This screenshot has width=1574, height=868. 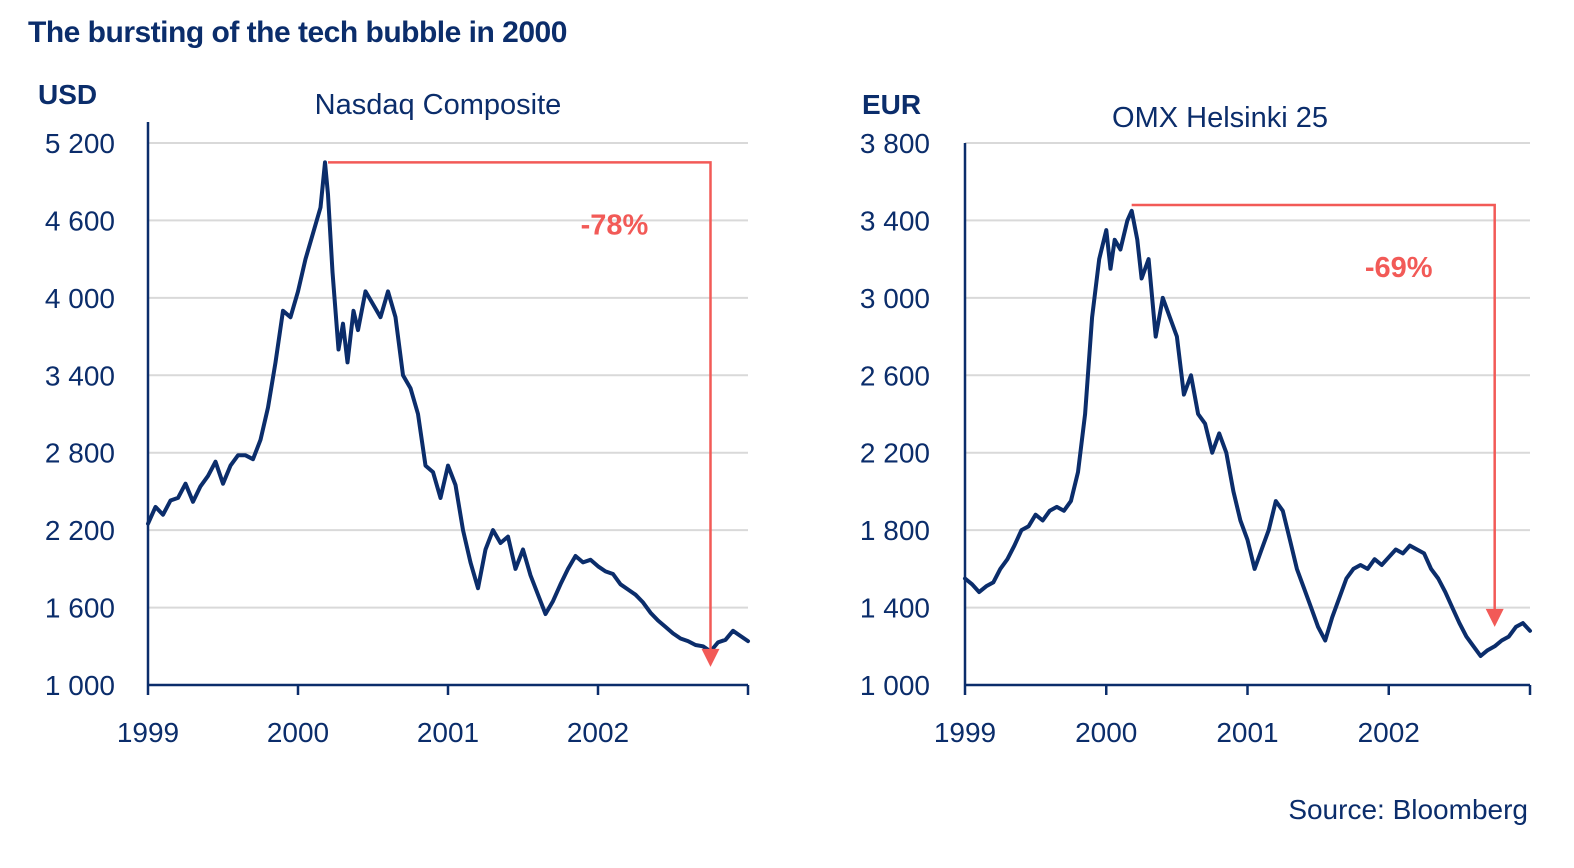 I want to click on y-tick-label: 4 600, so click(x=80, y=220).